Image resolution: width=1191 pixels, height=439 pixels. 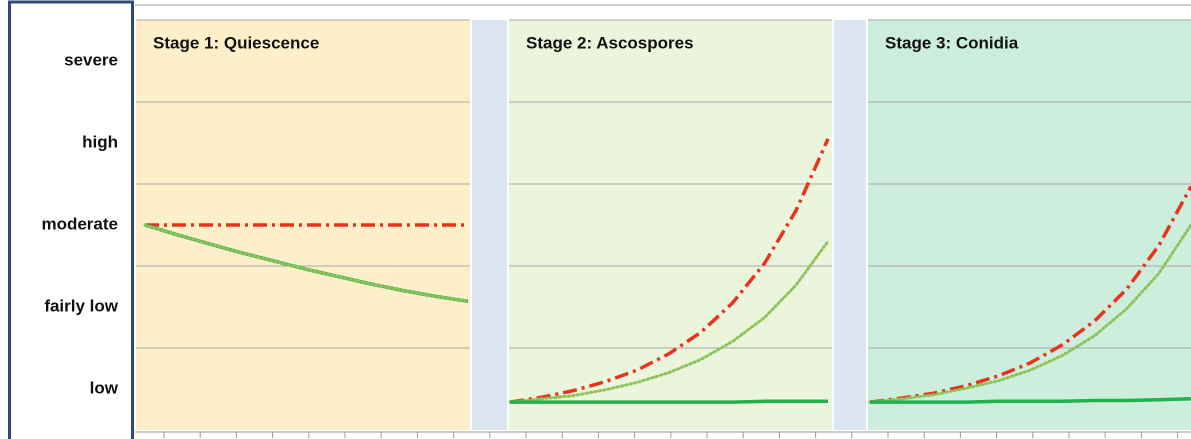 What do you see at coordinates (91, 59) in the screenshot?
I see `y-tick-label: severe` at bounding box center [91, 59].